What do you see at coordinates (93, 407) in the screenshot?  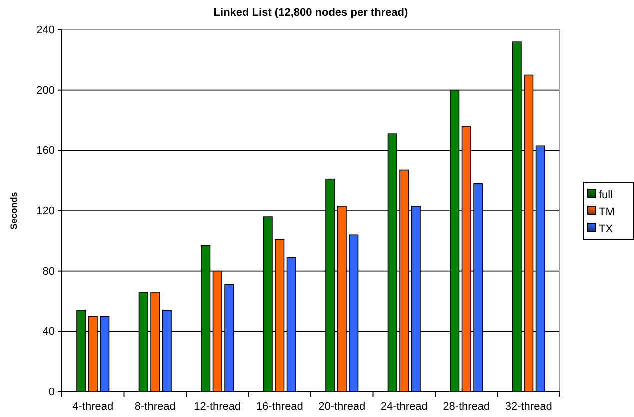 I see `x-tick-label: 4-thread` at bounding box center [93, 407].